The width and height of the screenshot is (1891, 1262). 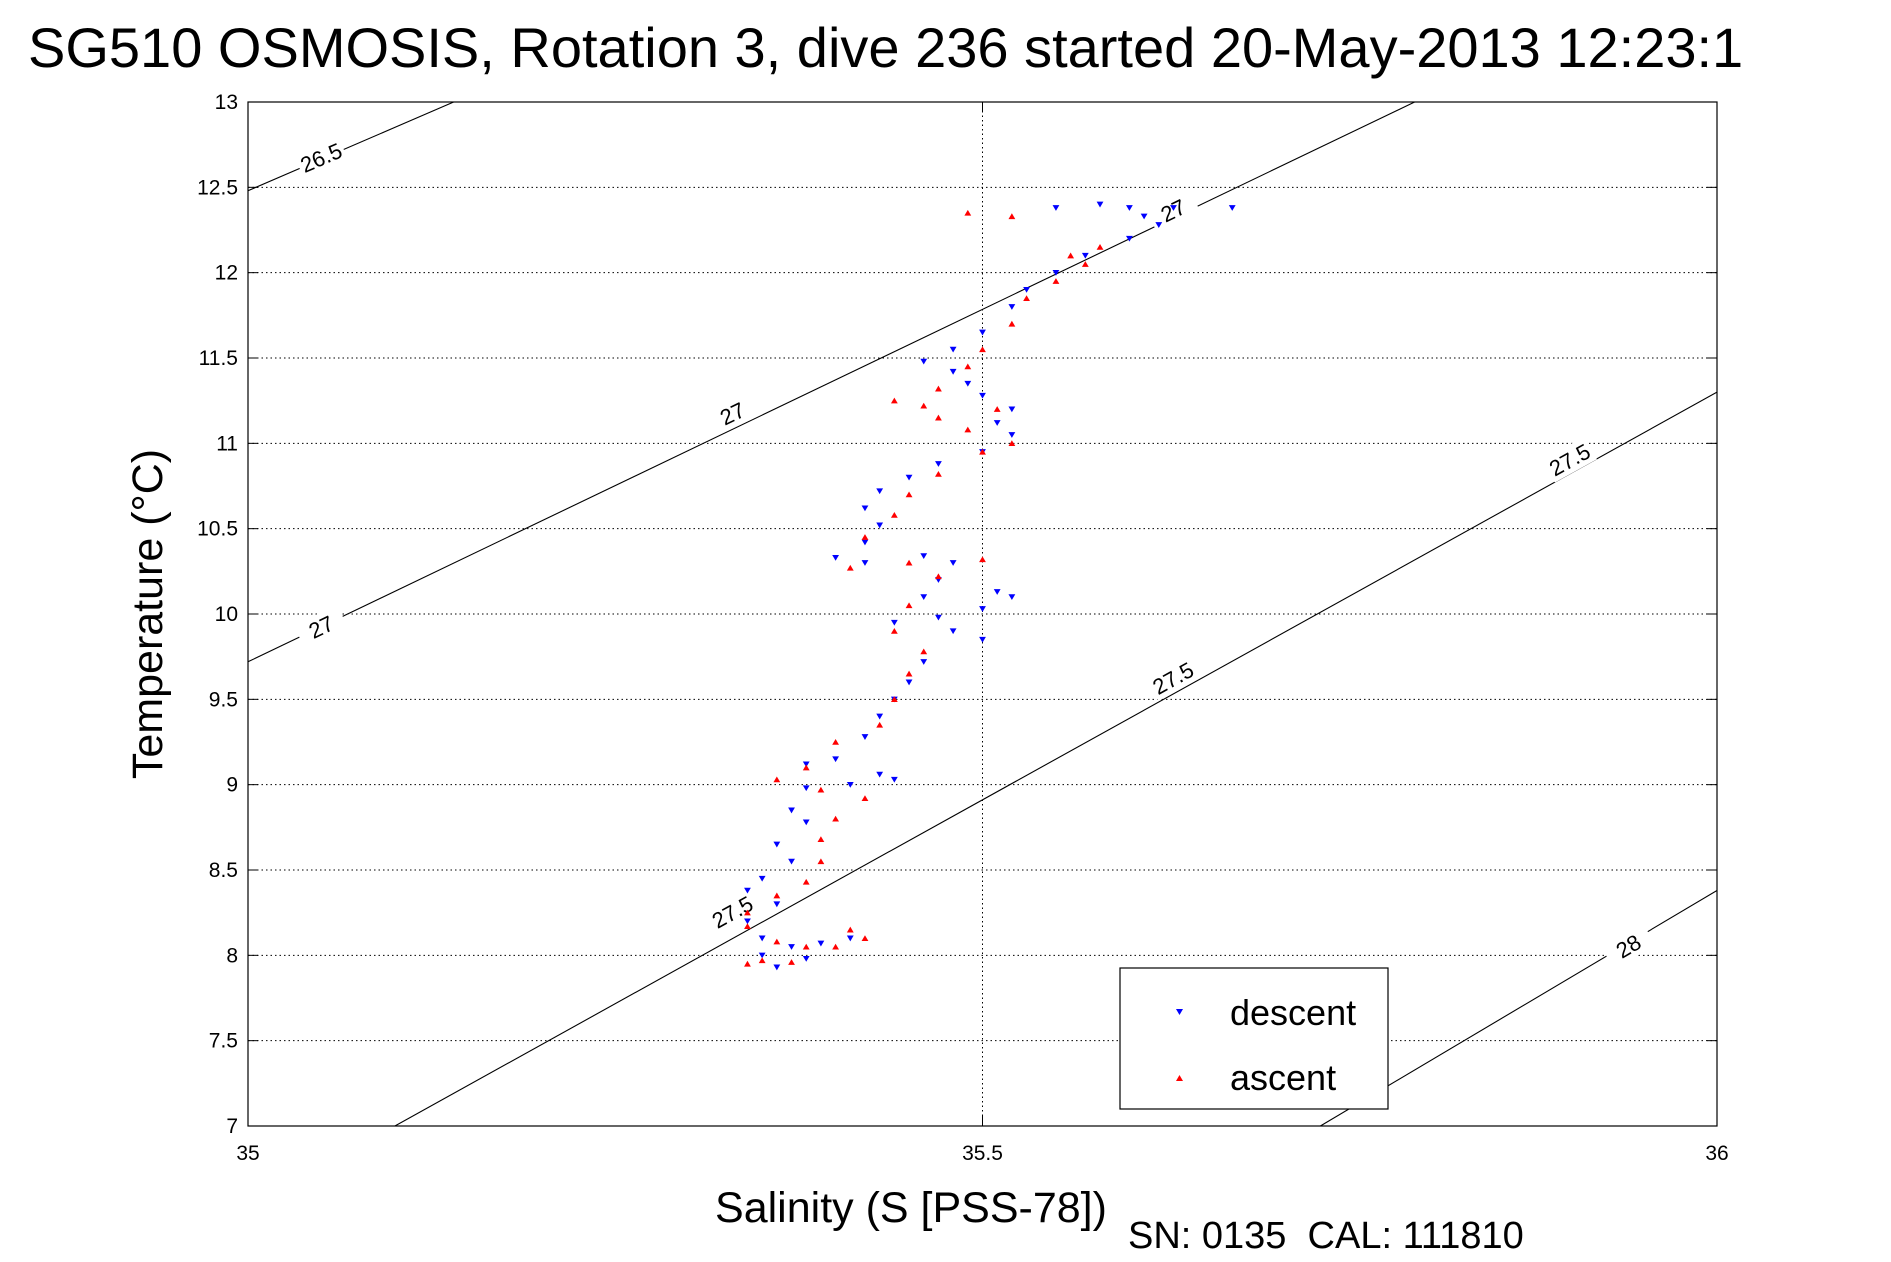 What do you see at coordinates (1293, 1012) in the screenshot?
I see `legend-descent-label: descent` at bounding box center [1293, 1012].